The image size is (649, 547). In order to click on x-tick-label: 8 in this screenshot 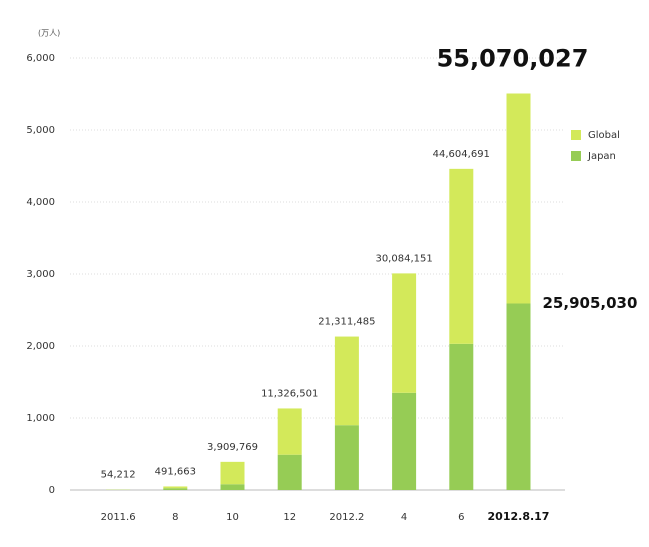, I will do `click(175, 517)`.